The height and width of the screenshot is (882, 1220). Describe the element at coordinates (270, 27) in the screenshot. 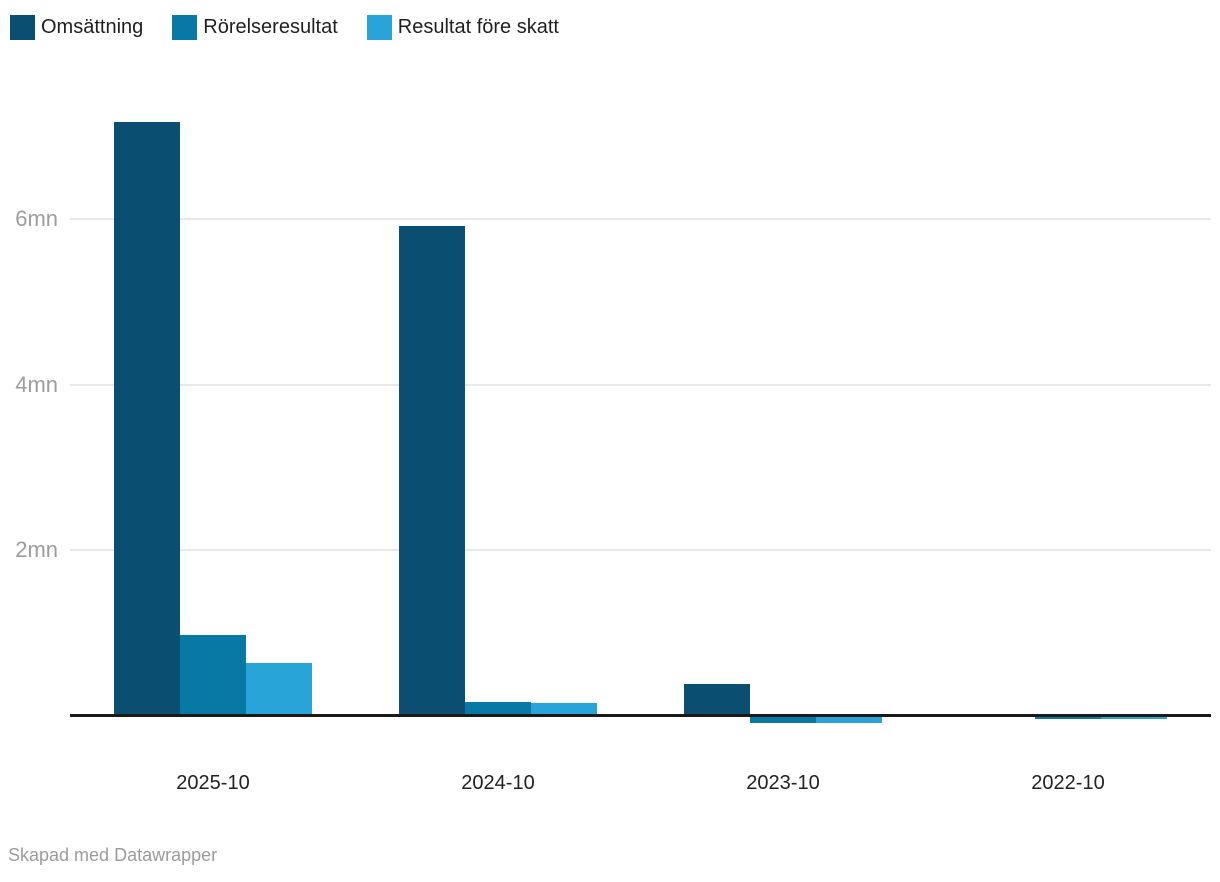

I see `legend-label-rorelseresultat: Rörelseresultat` at that location.